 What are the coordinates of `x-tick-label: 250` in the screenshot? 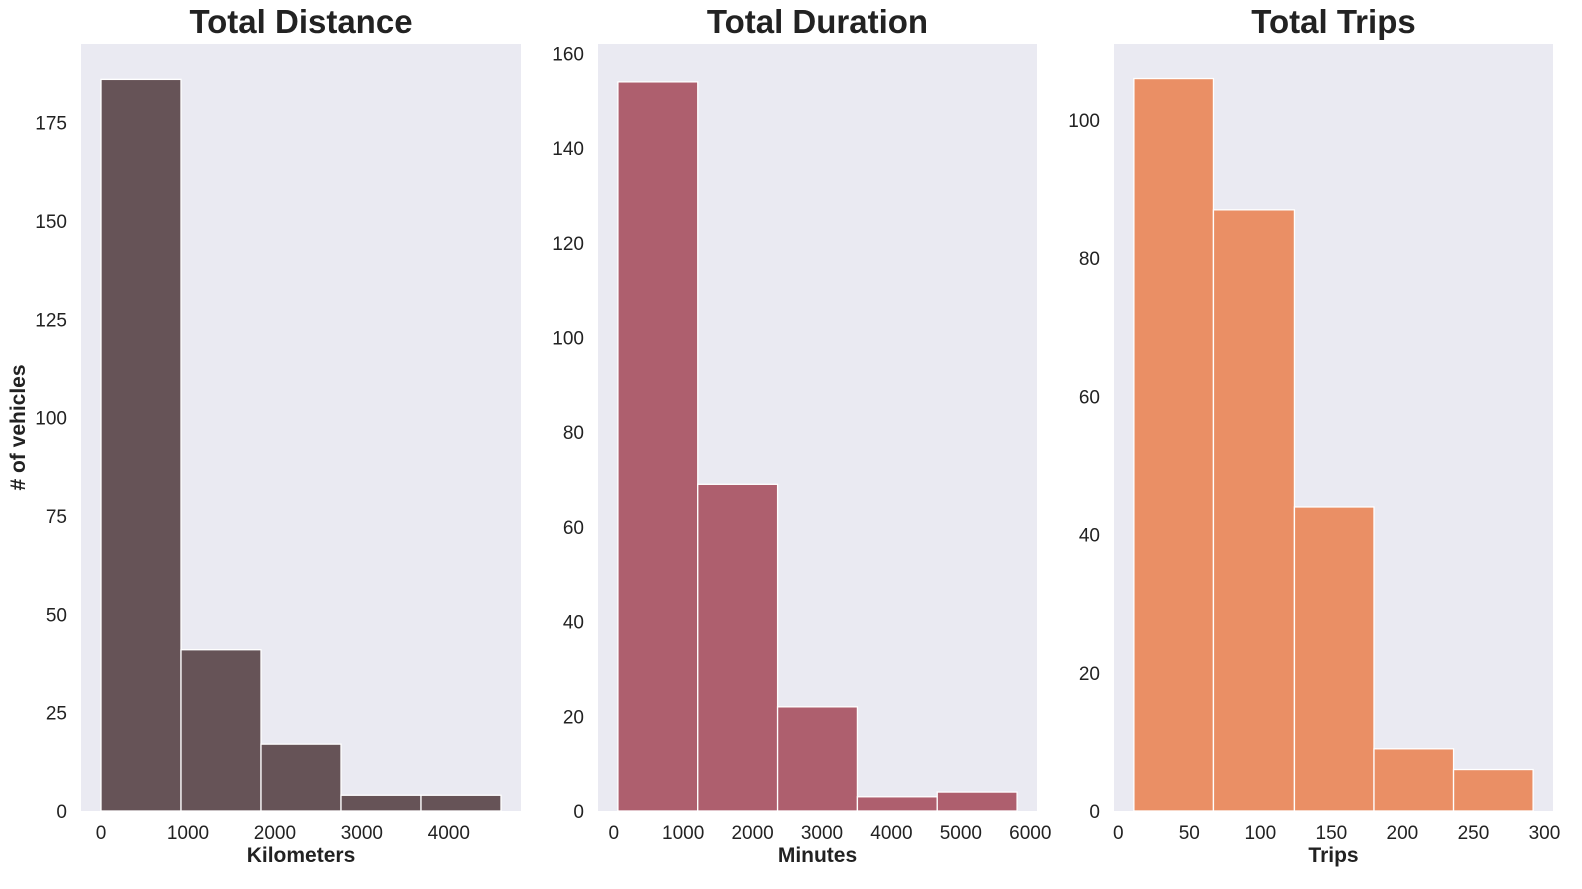 It's located at (1474, 833).